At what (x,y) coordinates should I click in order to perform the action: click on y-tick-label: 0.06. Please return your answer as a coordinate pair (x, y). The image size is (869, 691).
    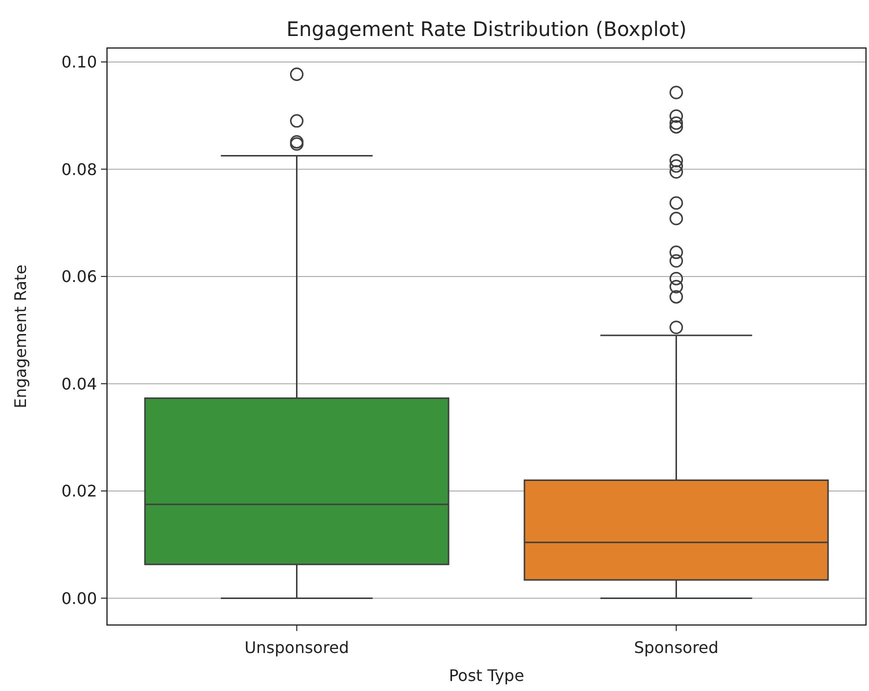
    Looking at the image, I should click on (79, 276).